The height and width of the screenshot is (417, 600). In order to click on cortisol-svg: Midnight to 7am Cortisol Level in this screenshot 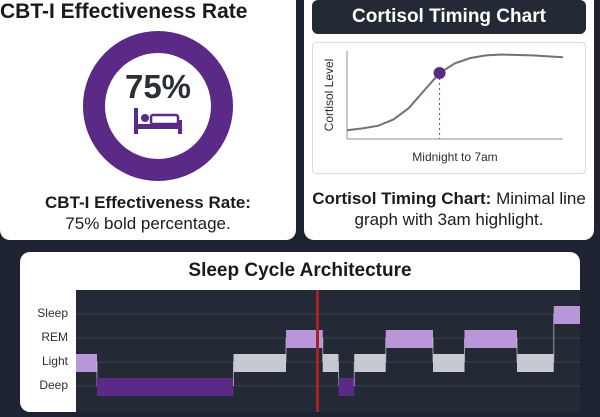, I will do `click(443, 107)`.